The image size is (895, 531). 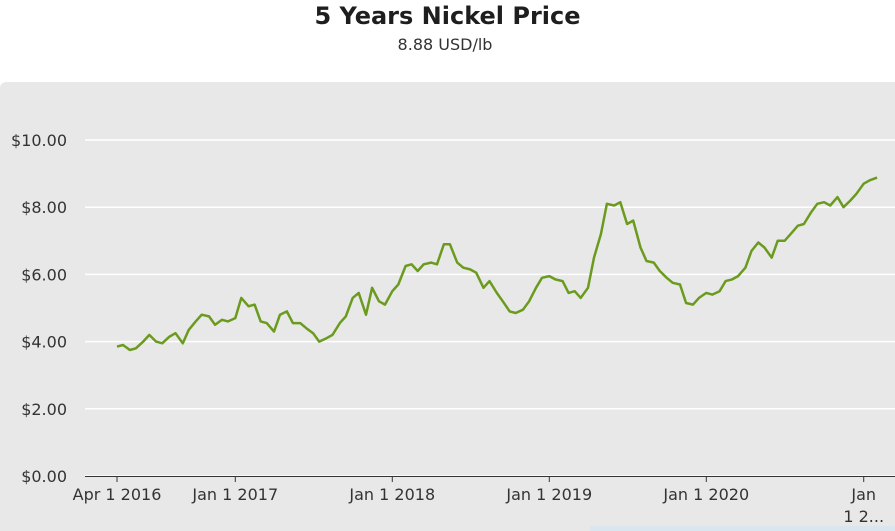 I want to click on scrollbar-track, so click(x=742, y=528).